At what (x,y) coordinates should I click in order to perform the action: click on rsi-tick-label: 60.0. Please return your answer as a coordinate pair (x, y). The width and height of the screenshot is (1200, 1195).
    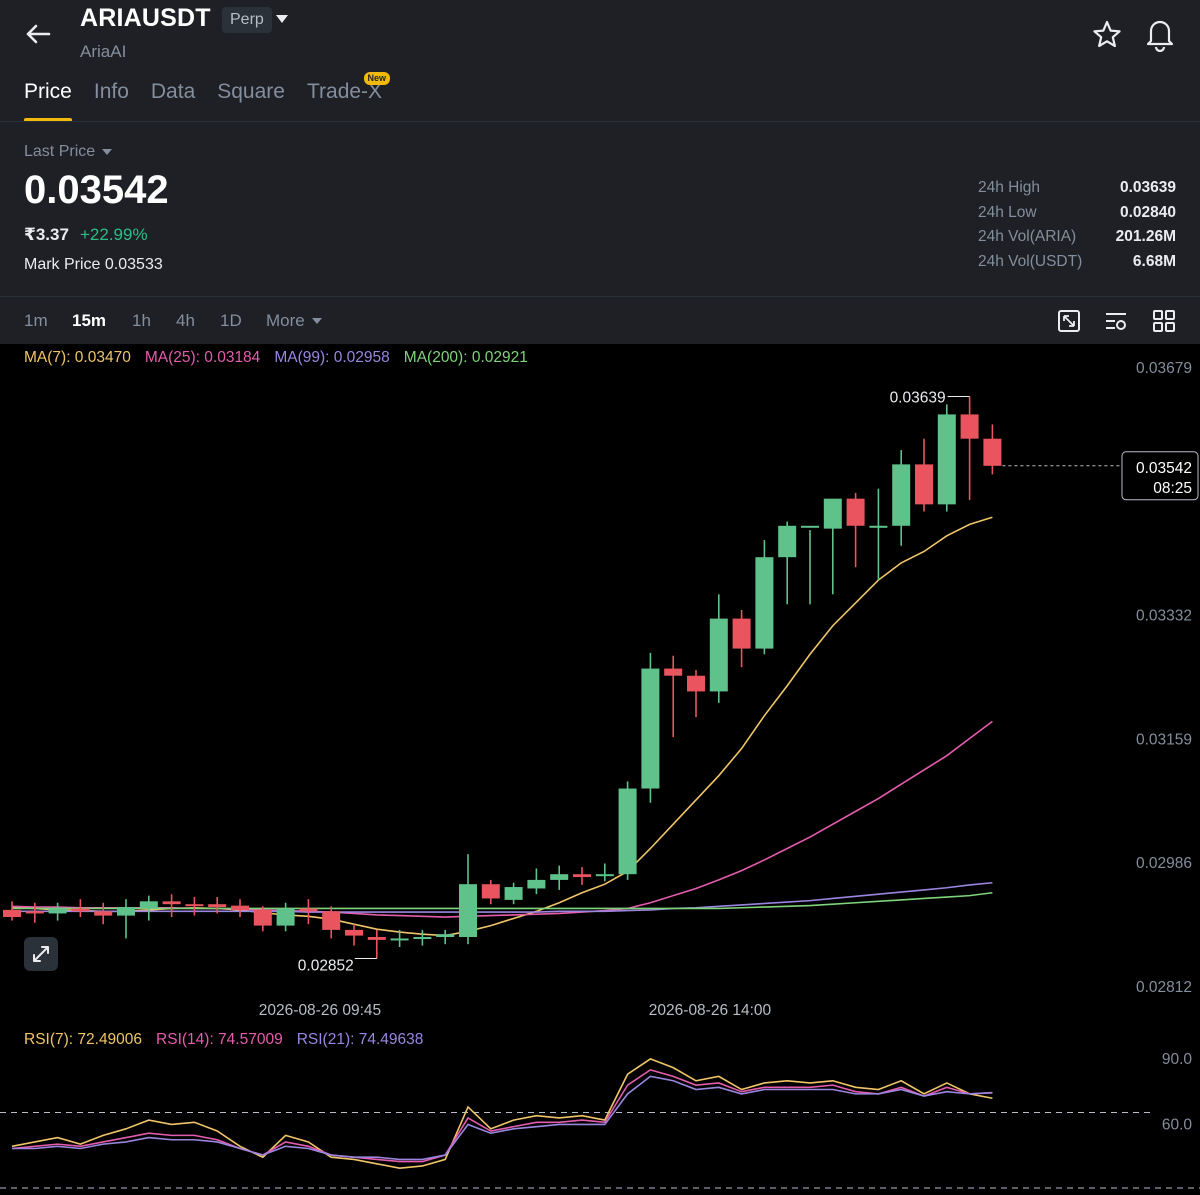
    Looking at the image, I should click on (1177, 1124).